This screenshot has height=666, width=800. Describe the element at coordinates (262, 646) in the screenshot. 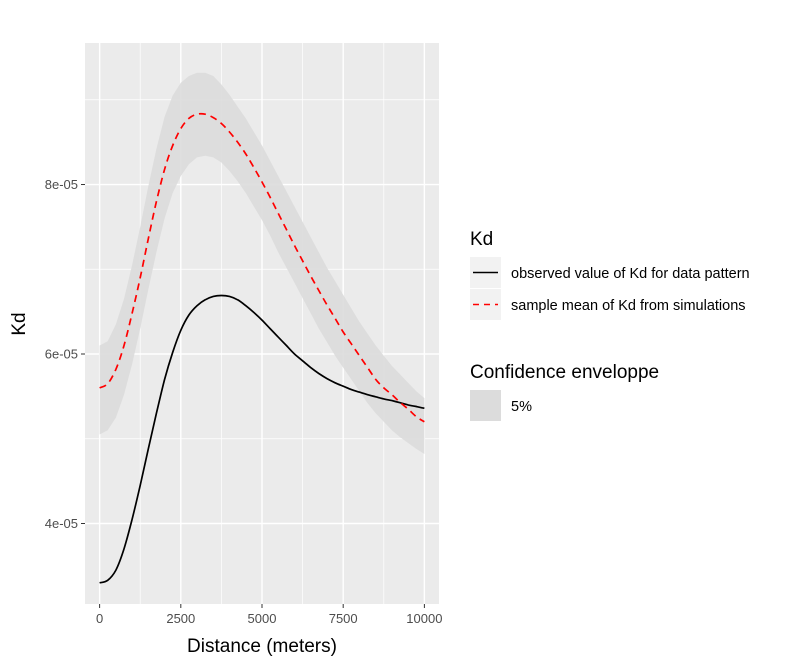

I see `x-axis-title: Distance (meters)` at that location.